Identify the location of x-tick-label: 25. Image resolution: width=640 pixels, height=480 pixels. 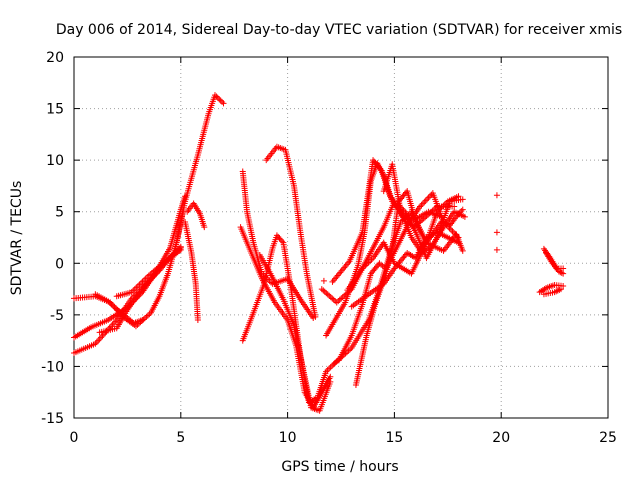
(608, 438).